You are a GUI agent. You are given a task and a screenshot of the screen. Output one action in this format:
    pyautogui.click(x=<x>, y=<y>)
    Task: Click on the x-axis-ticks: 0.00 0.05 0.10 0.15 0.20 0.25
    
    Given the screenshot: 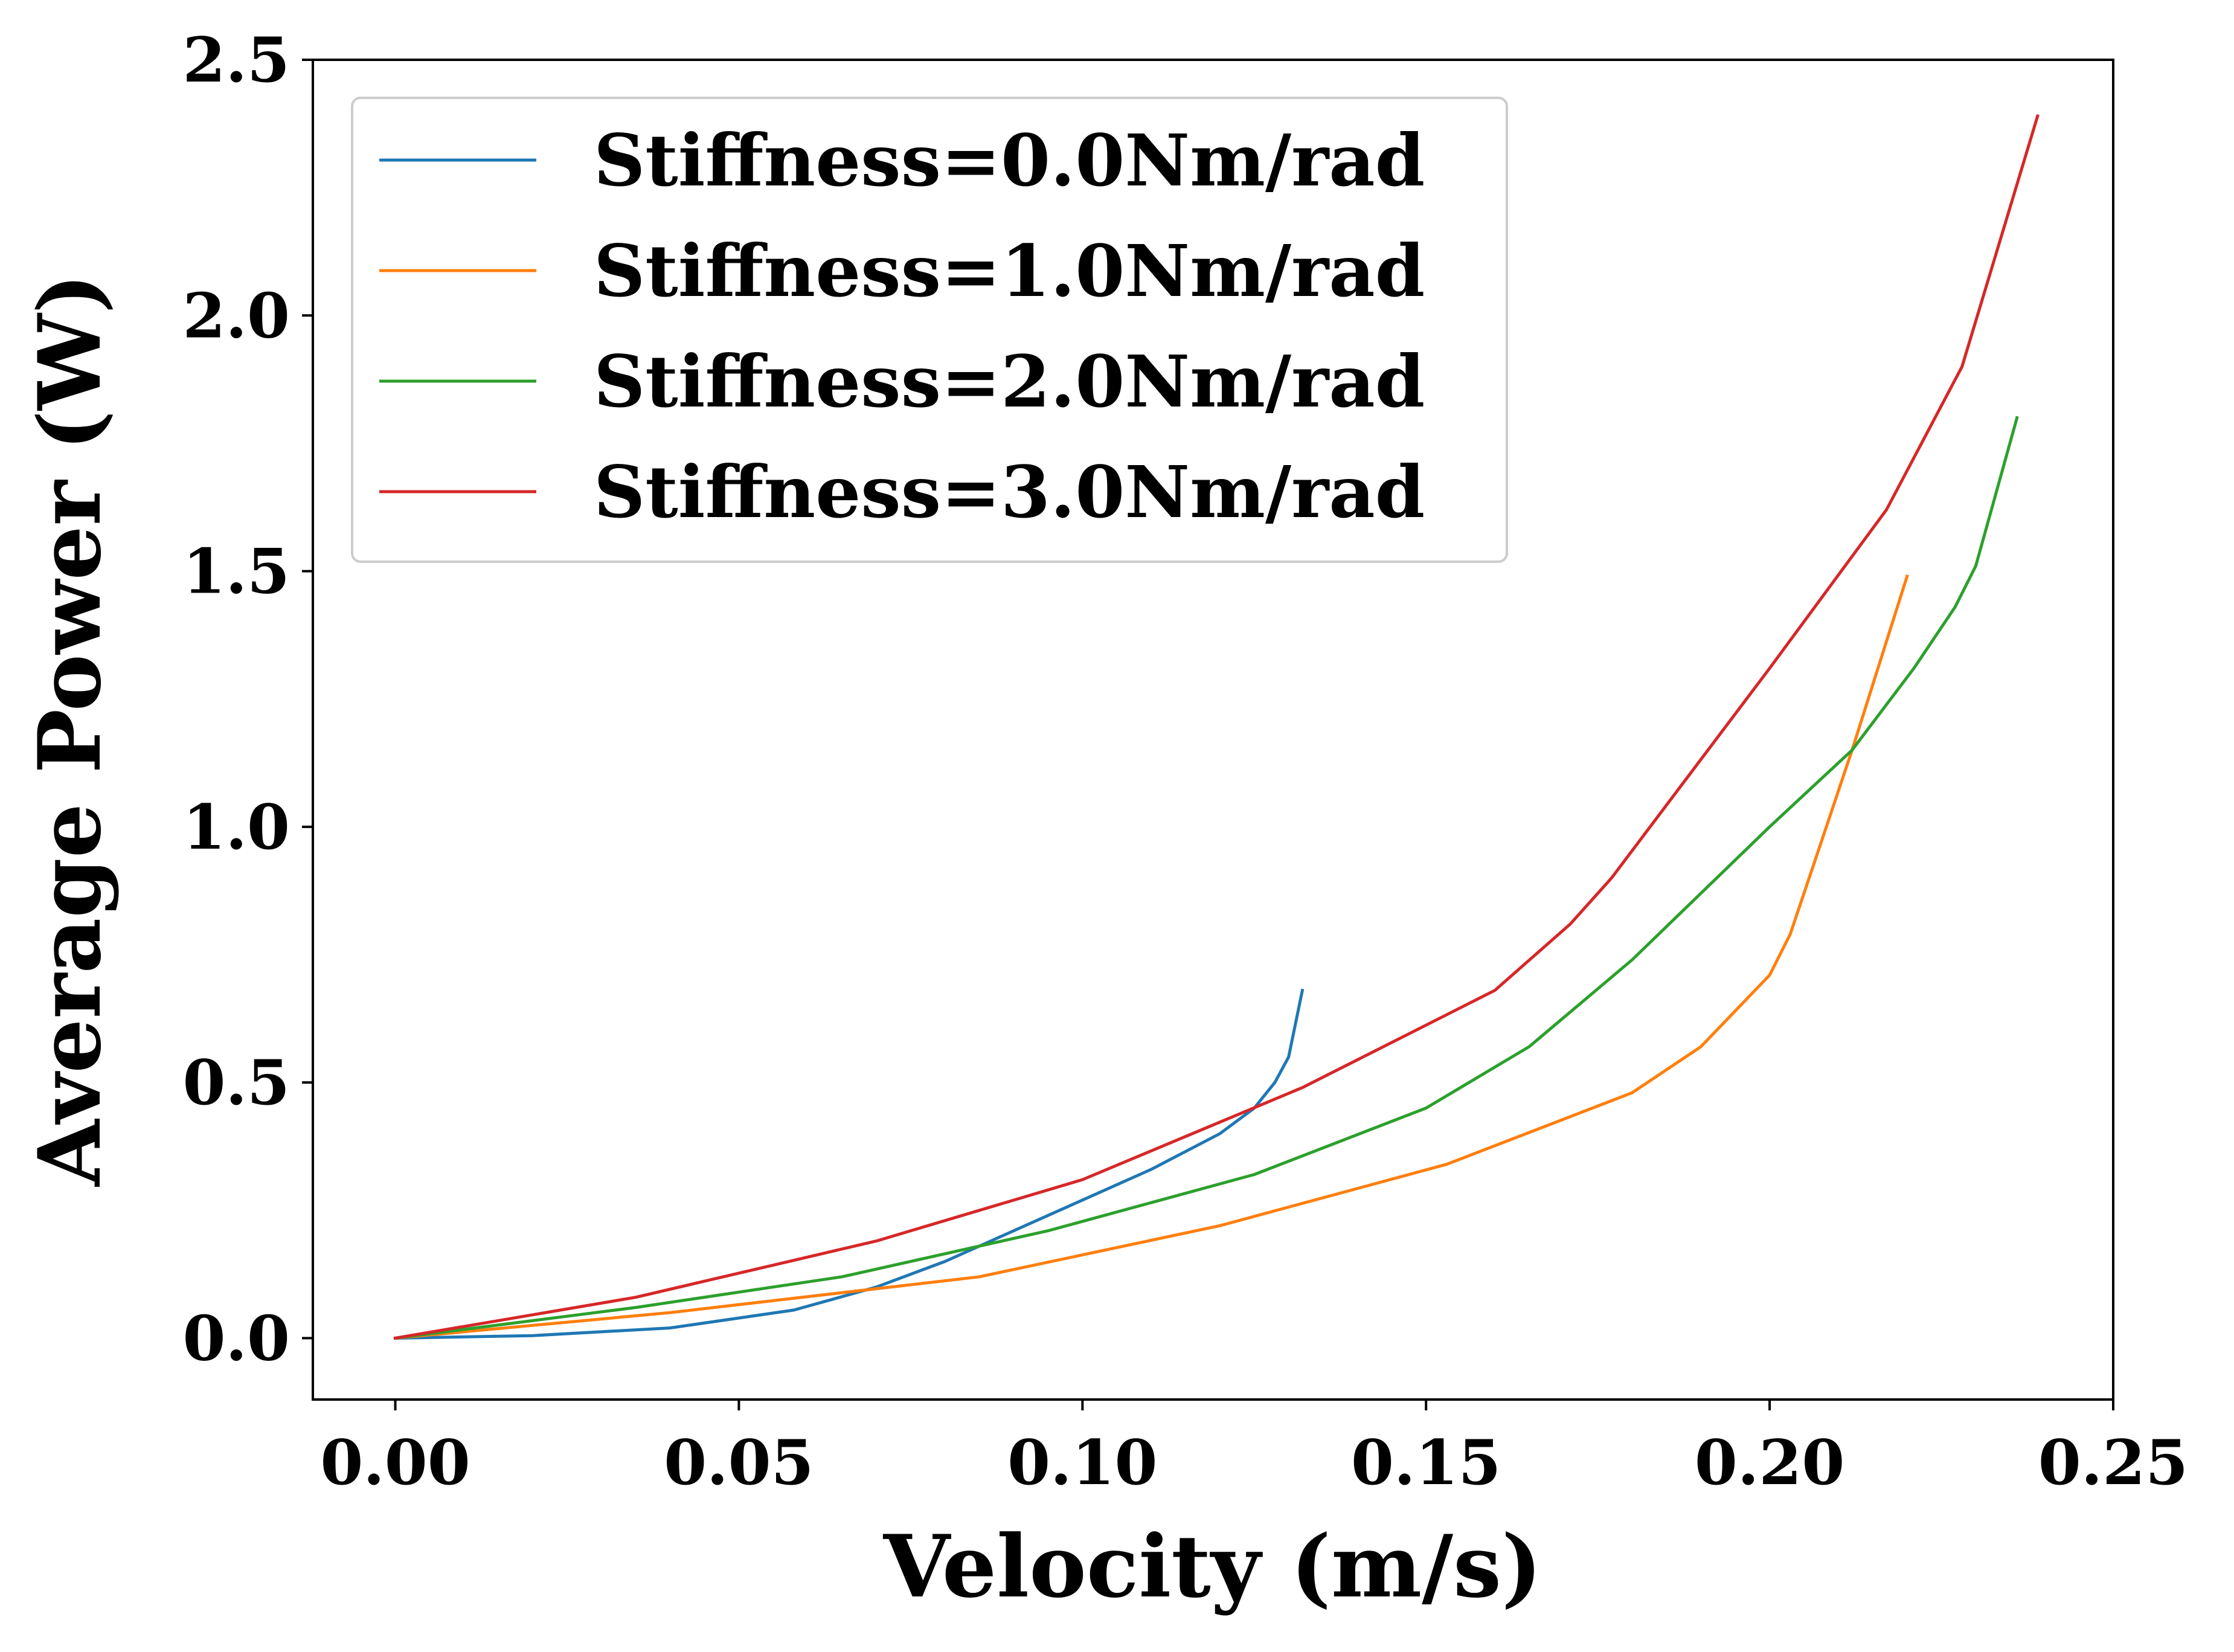 What is the action you would take?
    pyautogui.click(x=1254, y=1449)
    